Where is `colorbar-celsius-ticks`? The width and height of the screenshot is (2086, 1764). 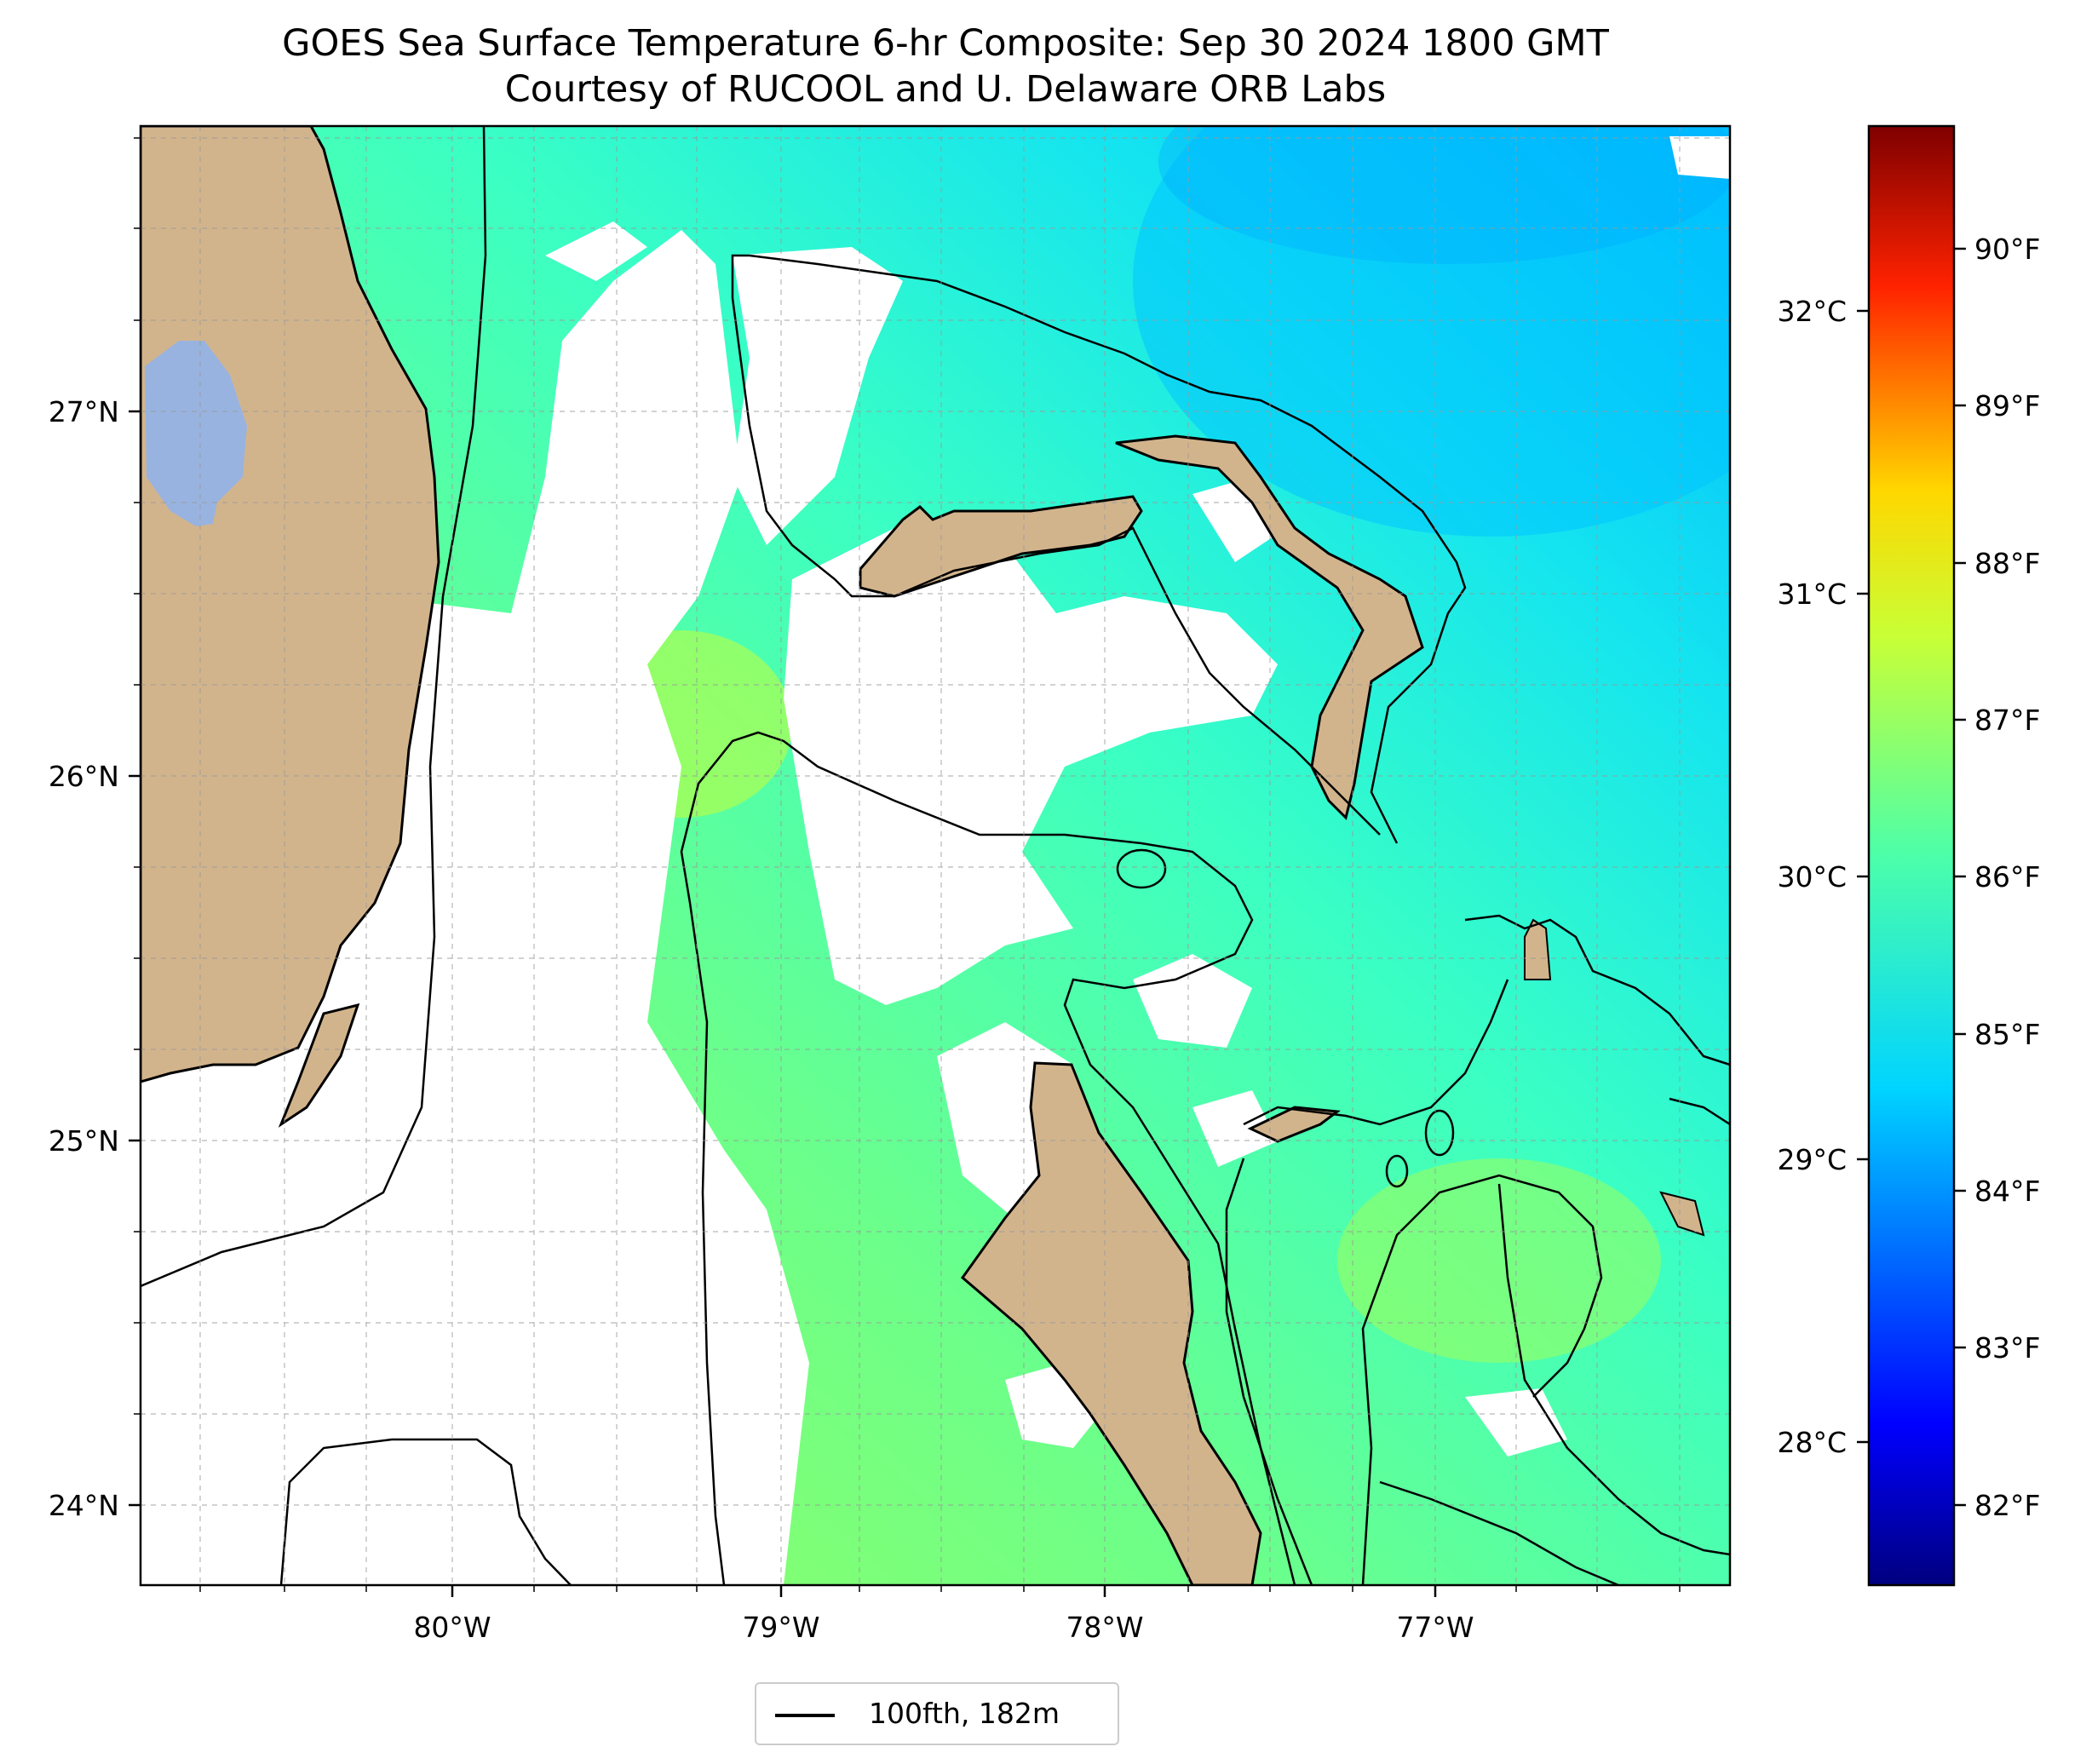 colorbar-celsius-ticks is located at coordinates (1863, 876).